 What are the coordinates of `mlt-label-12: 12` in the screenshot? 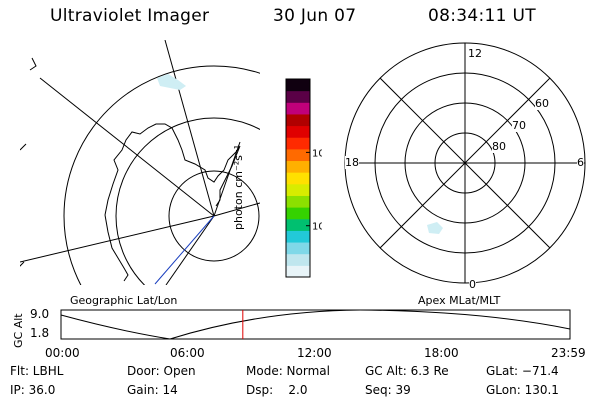 It's located at (475, 53).